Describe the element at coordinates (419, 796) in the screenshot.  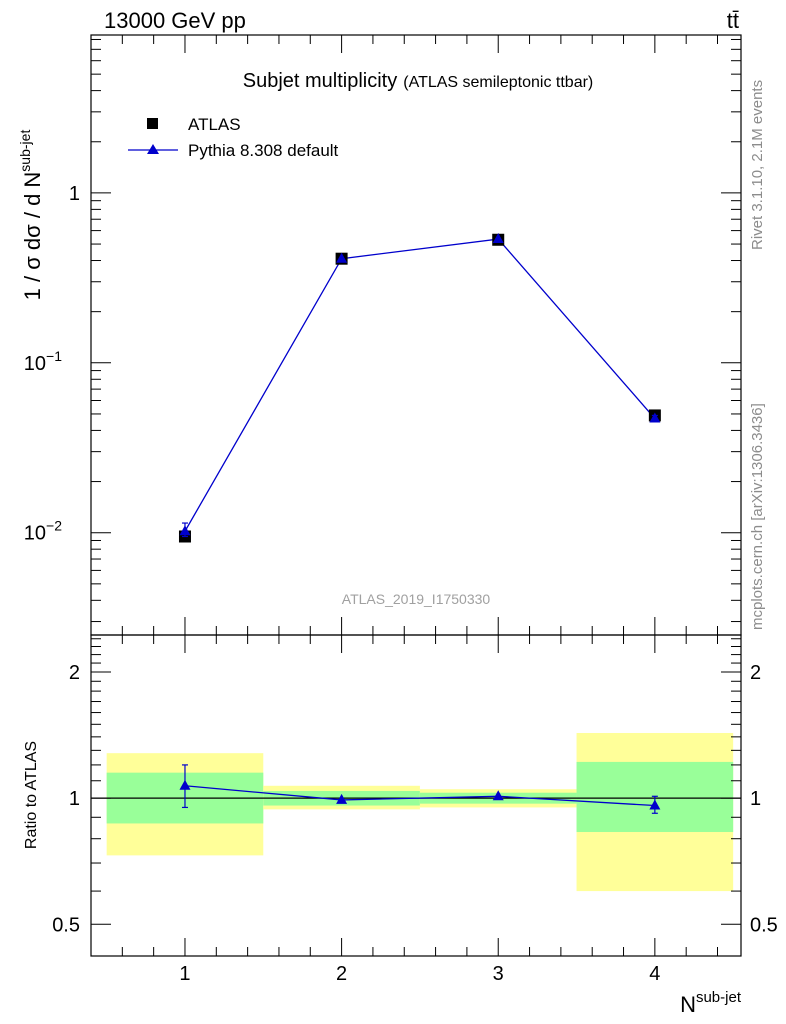
I see `ratio-pythia-line` at that location.